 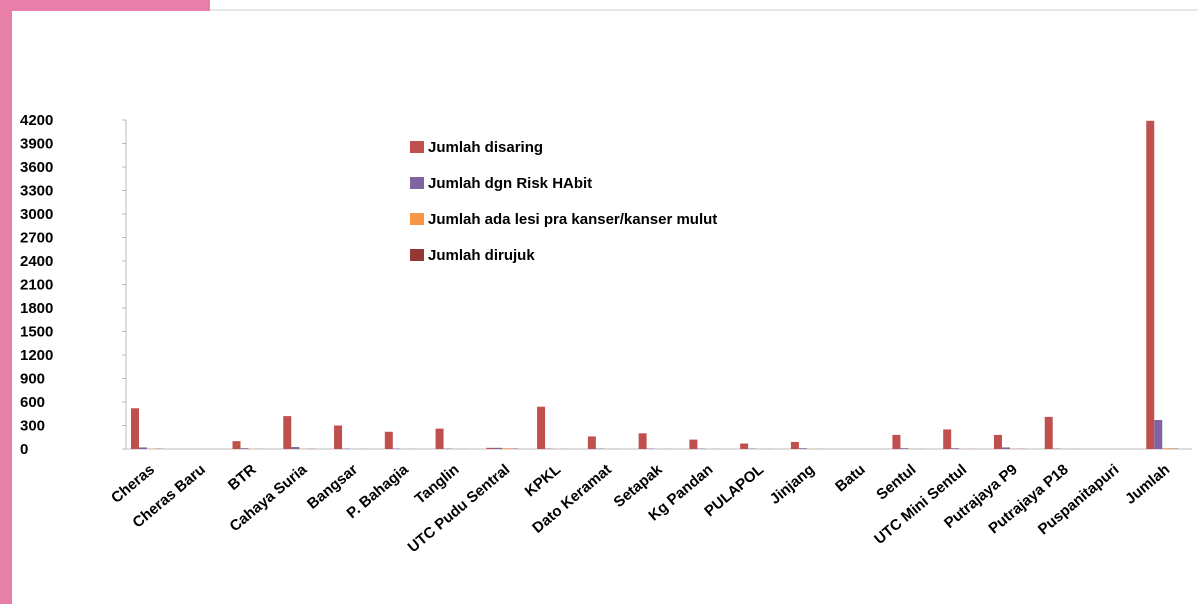 I want to click on y-tick-label: 300, so click(x=32, y=426).